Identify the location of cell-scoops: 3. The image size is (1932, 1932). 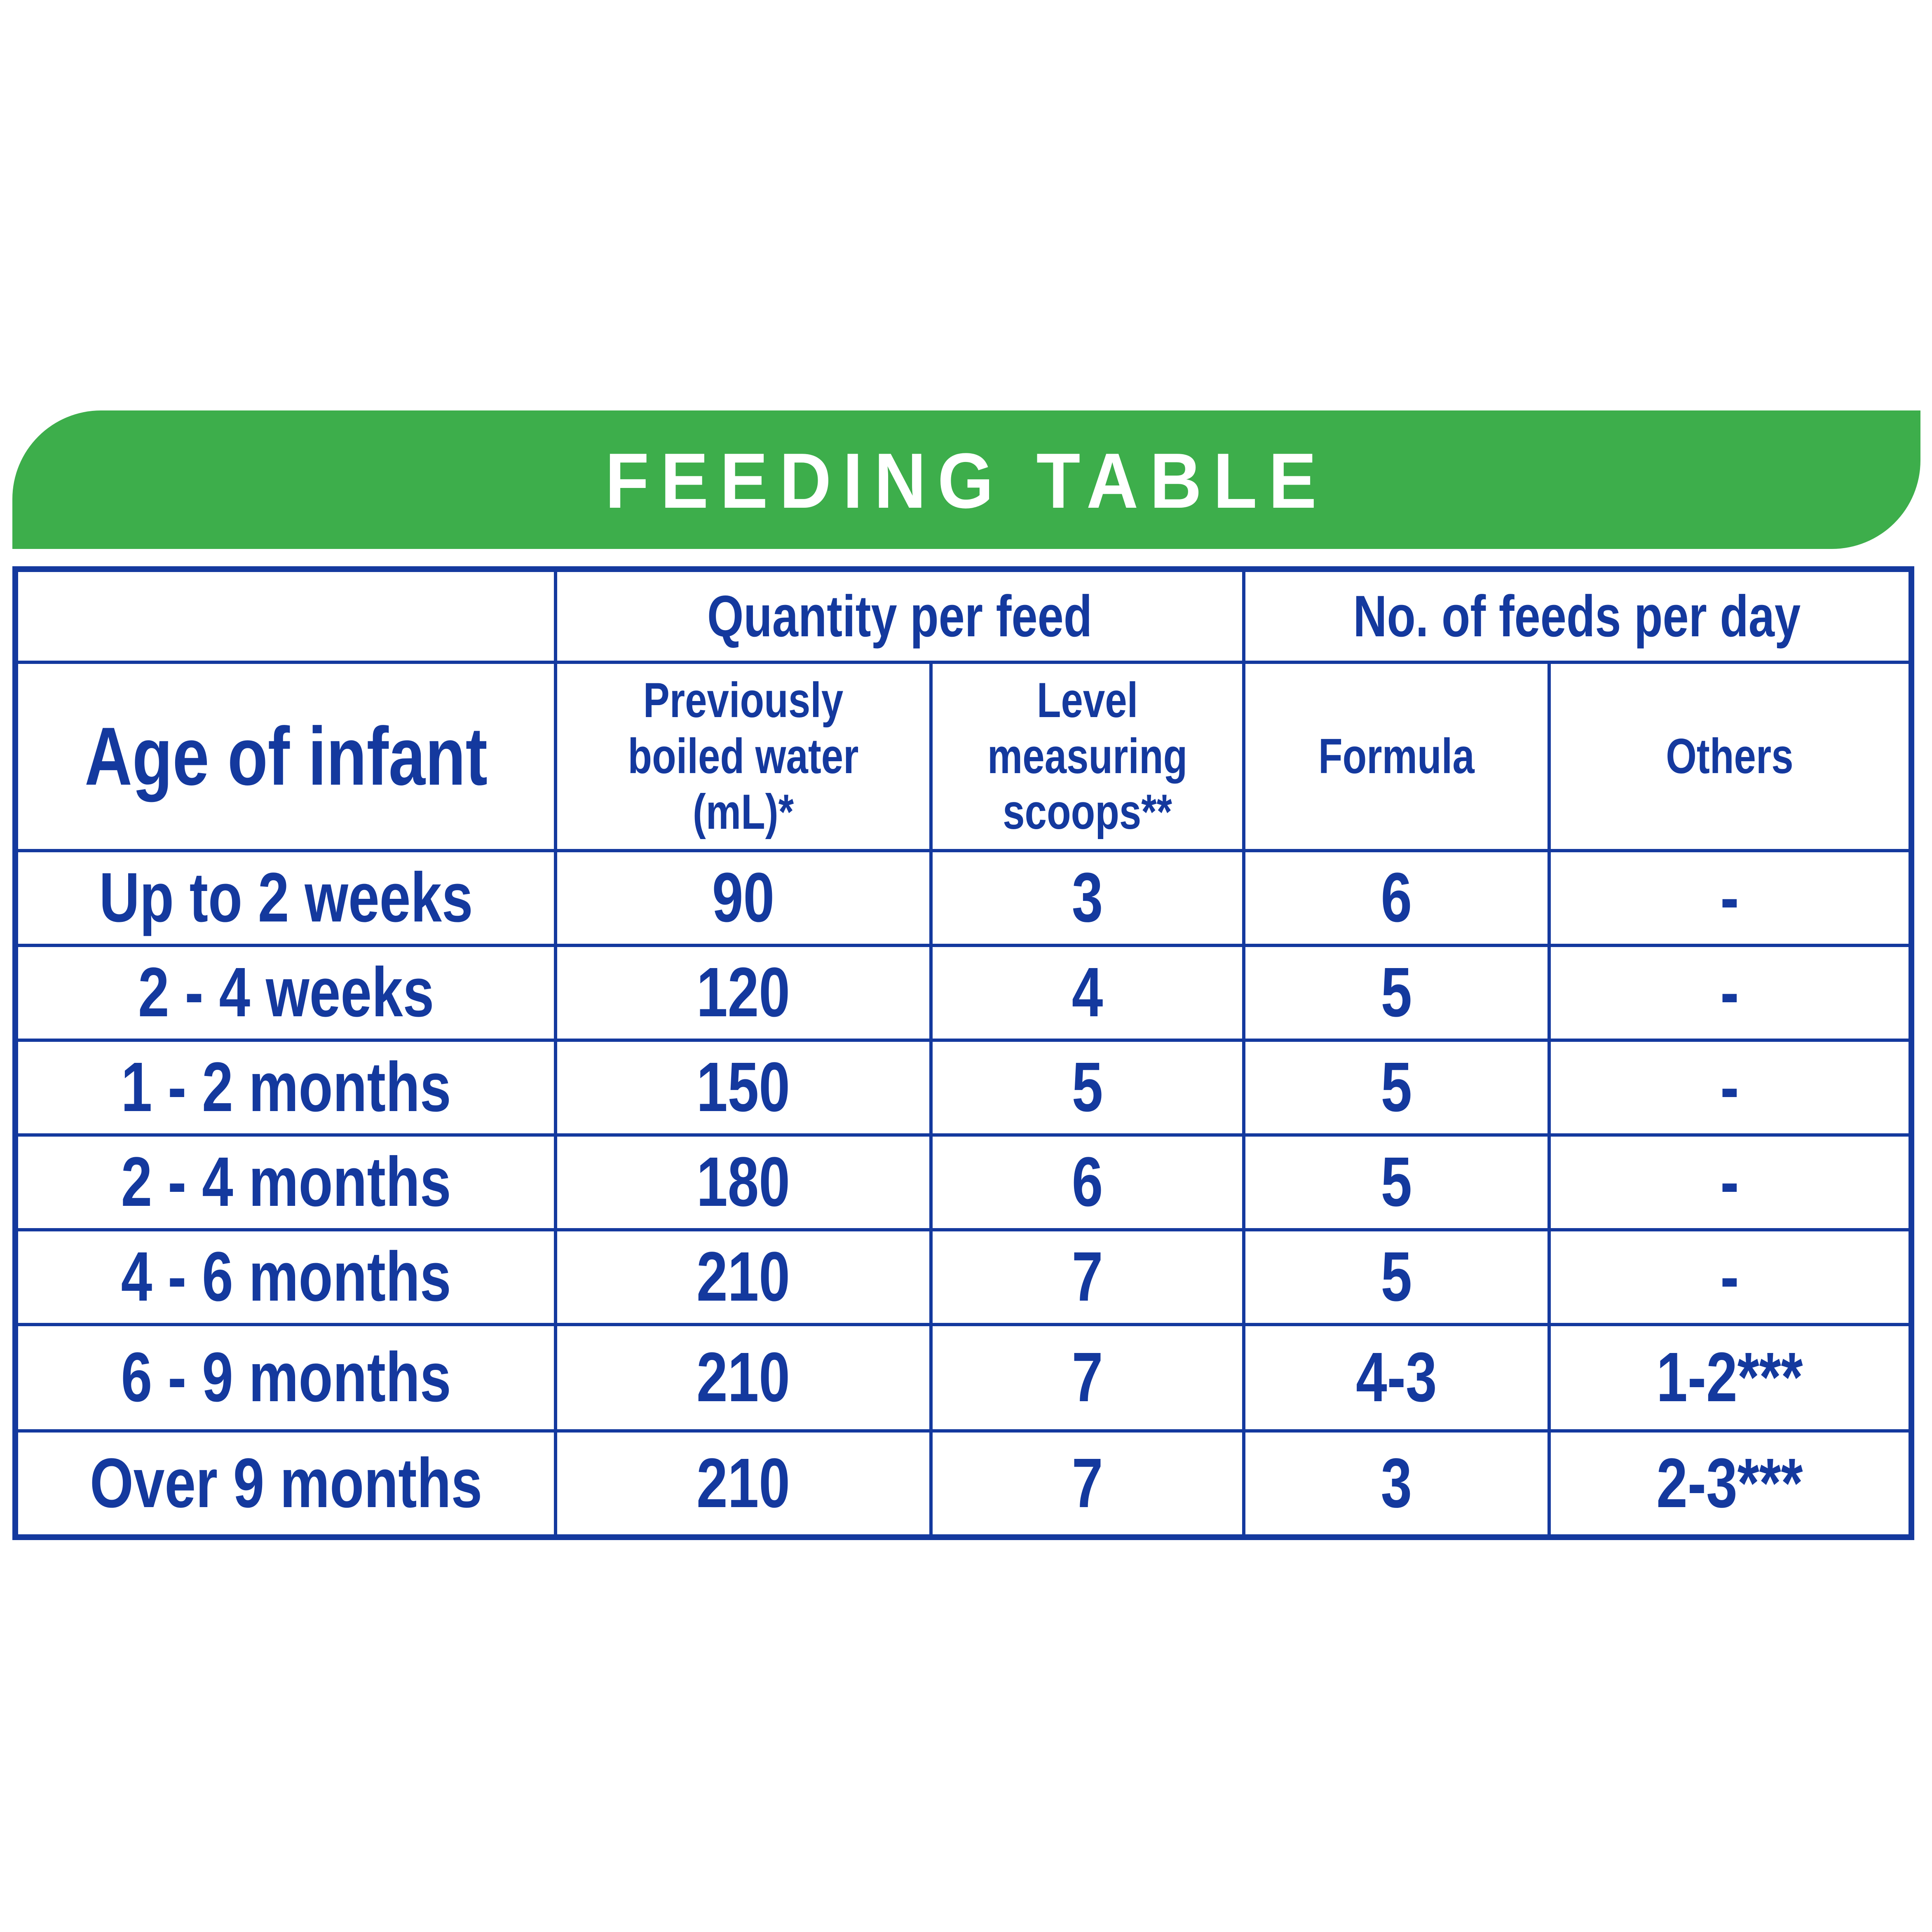
(1087, 898).